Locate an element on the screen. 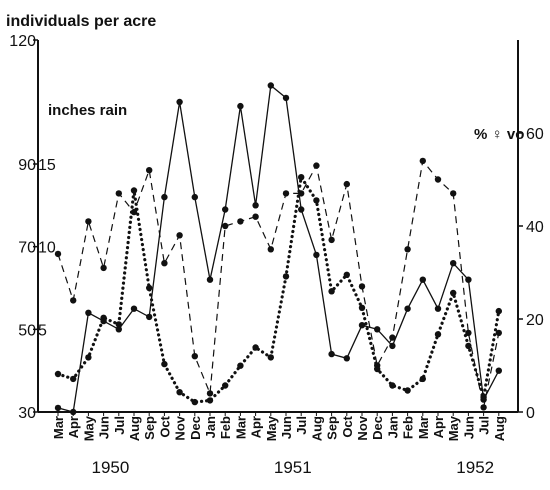 Image resolution: width=550 pixels, height=490 pixels. tick-label: 90 is located at coordinates (27, 165).